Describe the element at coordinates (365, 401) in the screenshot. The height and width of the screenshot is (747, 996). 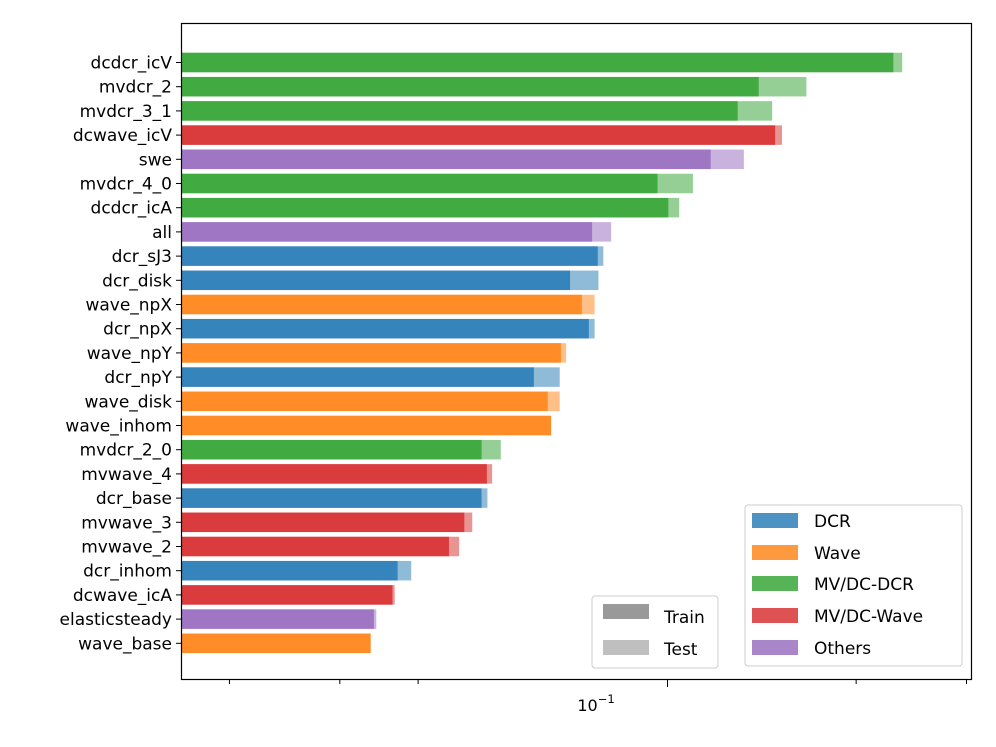
I see `bar-train-wave-disk` at that location.